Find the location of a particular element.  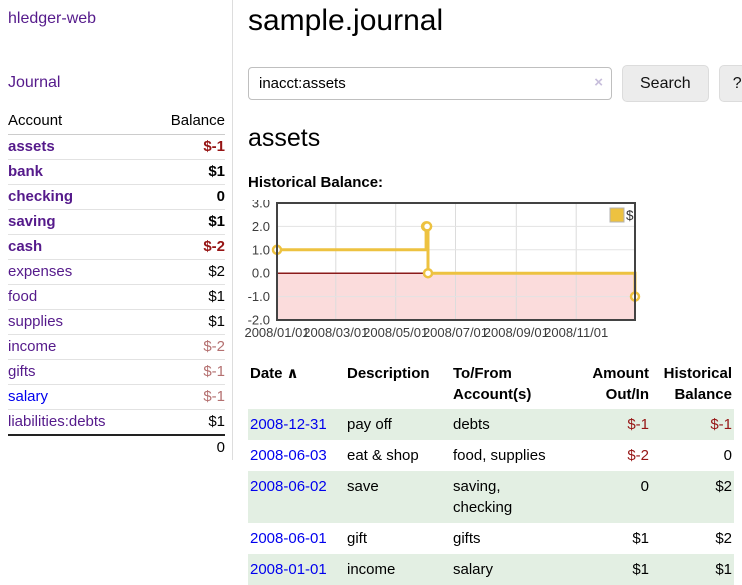

register-row: 2008-12-31 pay off debts $-1 $-1 is located at coordinates (491, 424).